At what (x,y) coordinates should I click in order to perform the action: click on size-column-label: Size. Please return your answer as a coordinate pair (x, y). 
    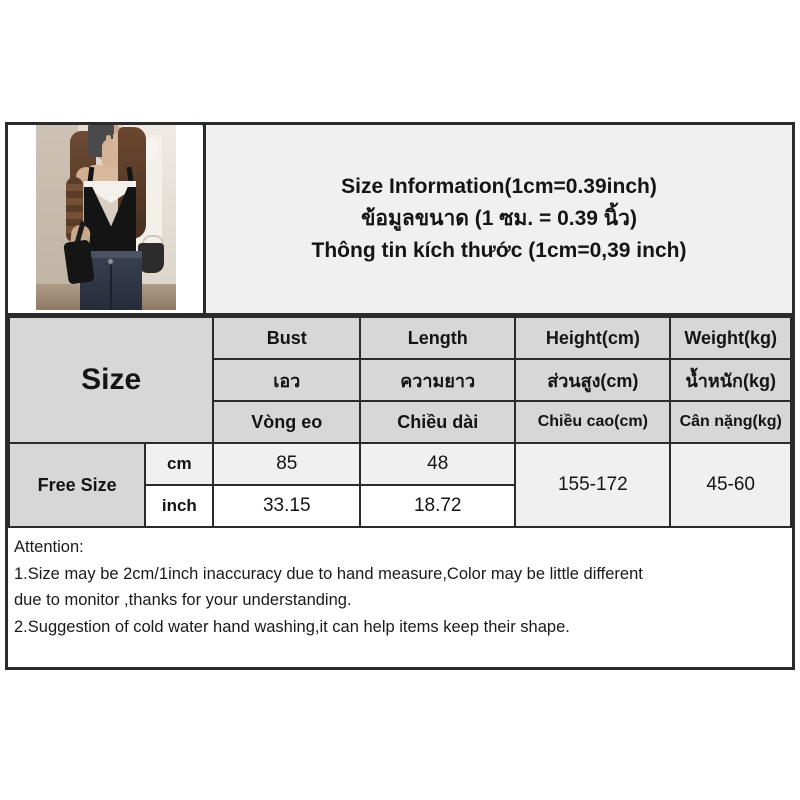
    Looking at the image, I should click on (111, 380).